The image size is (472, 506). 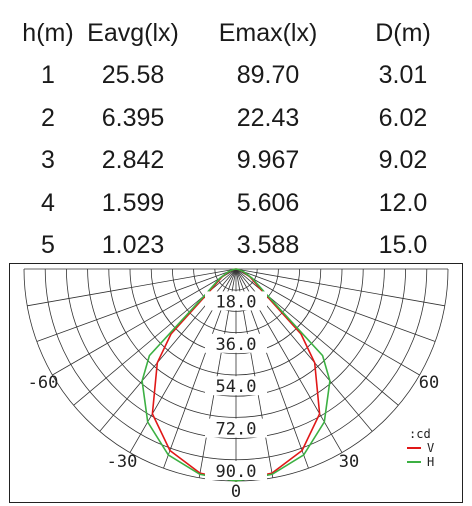 What do you see at coordinates (268, 160) in the screenshot?
I see `cell-emax: 9.967` at bounding box center [268, 160].